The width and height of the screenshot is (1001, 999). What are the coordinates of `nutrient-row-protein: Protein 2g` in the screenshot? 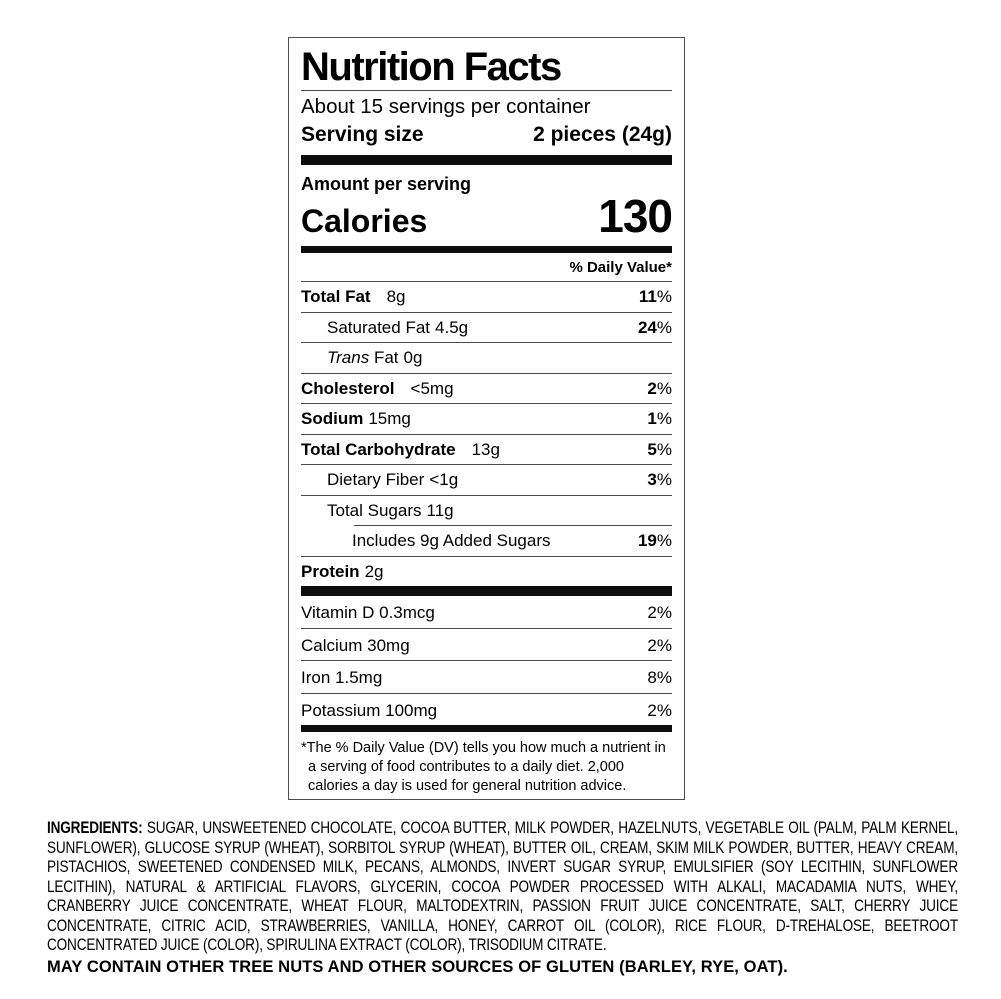 It's located at (486, 572).